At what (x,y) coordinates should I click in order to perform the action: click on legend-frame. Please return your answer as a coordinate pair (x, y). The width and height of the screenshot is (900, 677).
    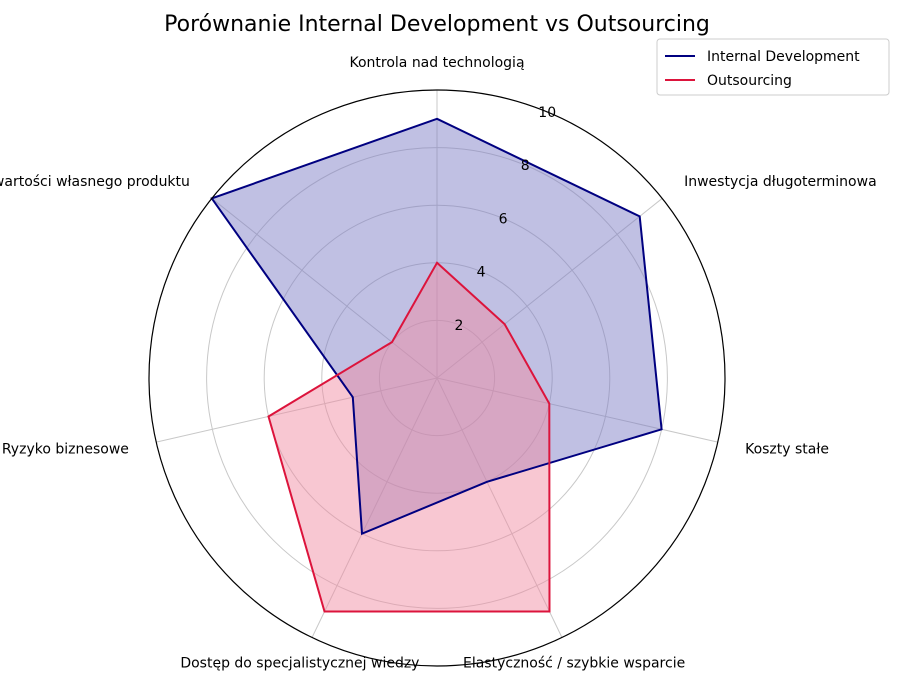
    Looking at the image, I should click on (773, 67).